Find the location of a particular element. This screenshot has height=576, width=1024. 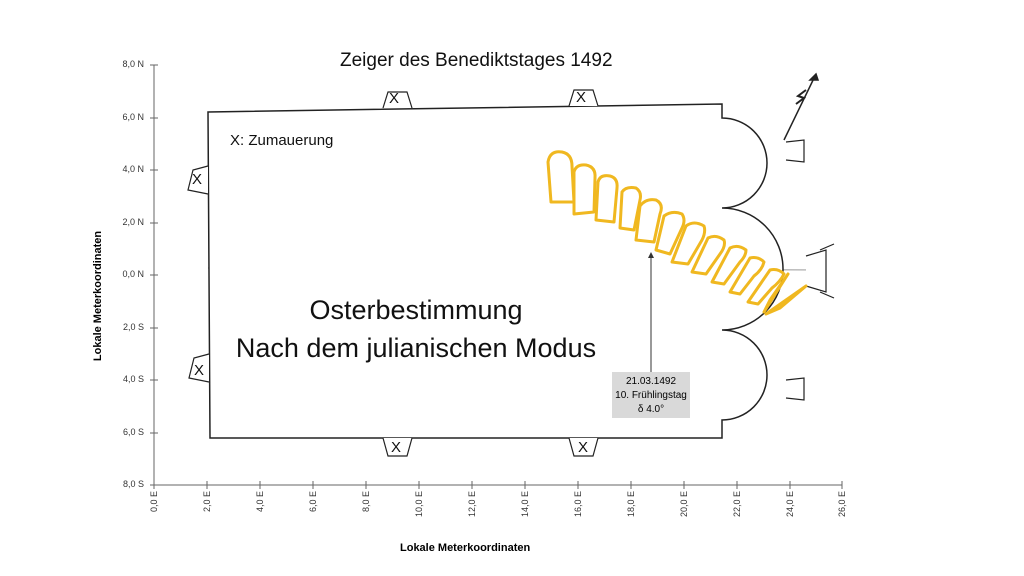

x-tick-label: 24,0 E is located at coordinates (790, 504).